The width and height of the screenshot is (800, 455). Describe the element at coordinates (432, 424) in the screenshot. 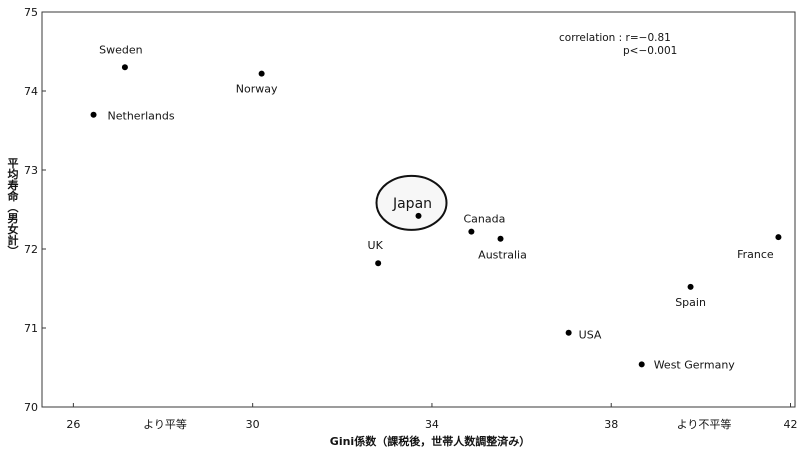

I see `x-tick-label: 34` at that location.